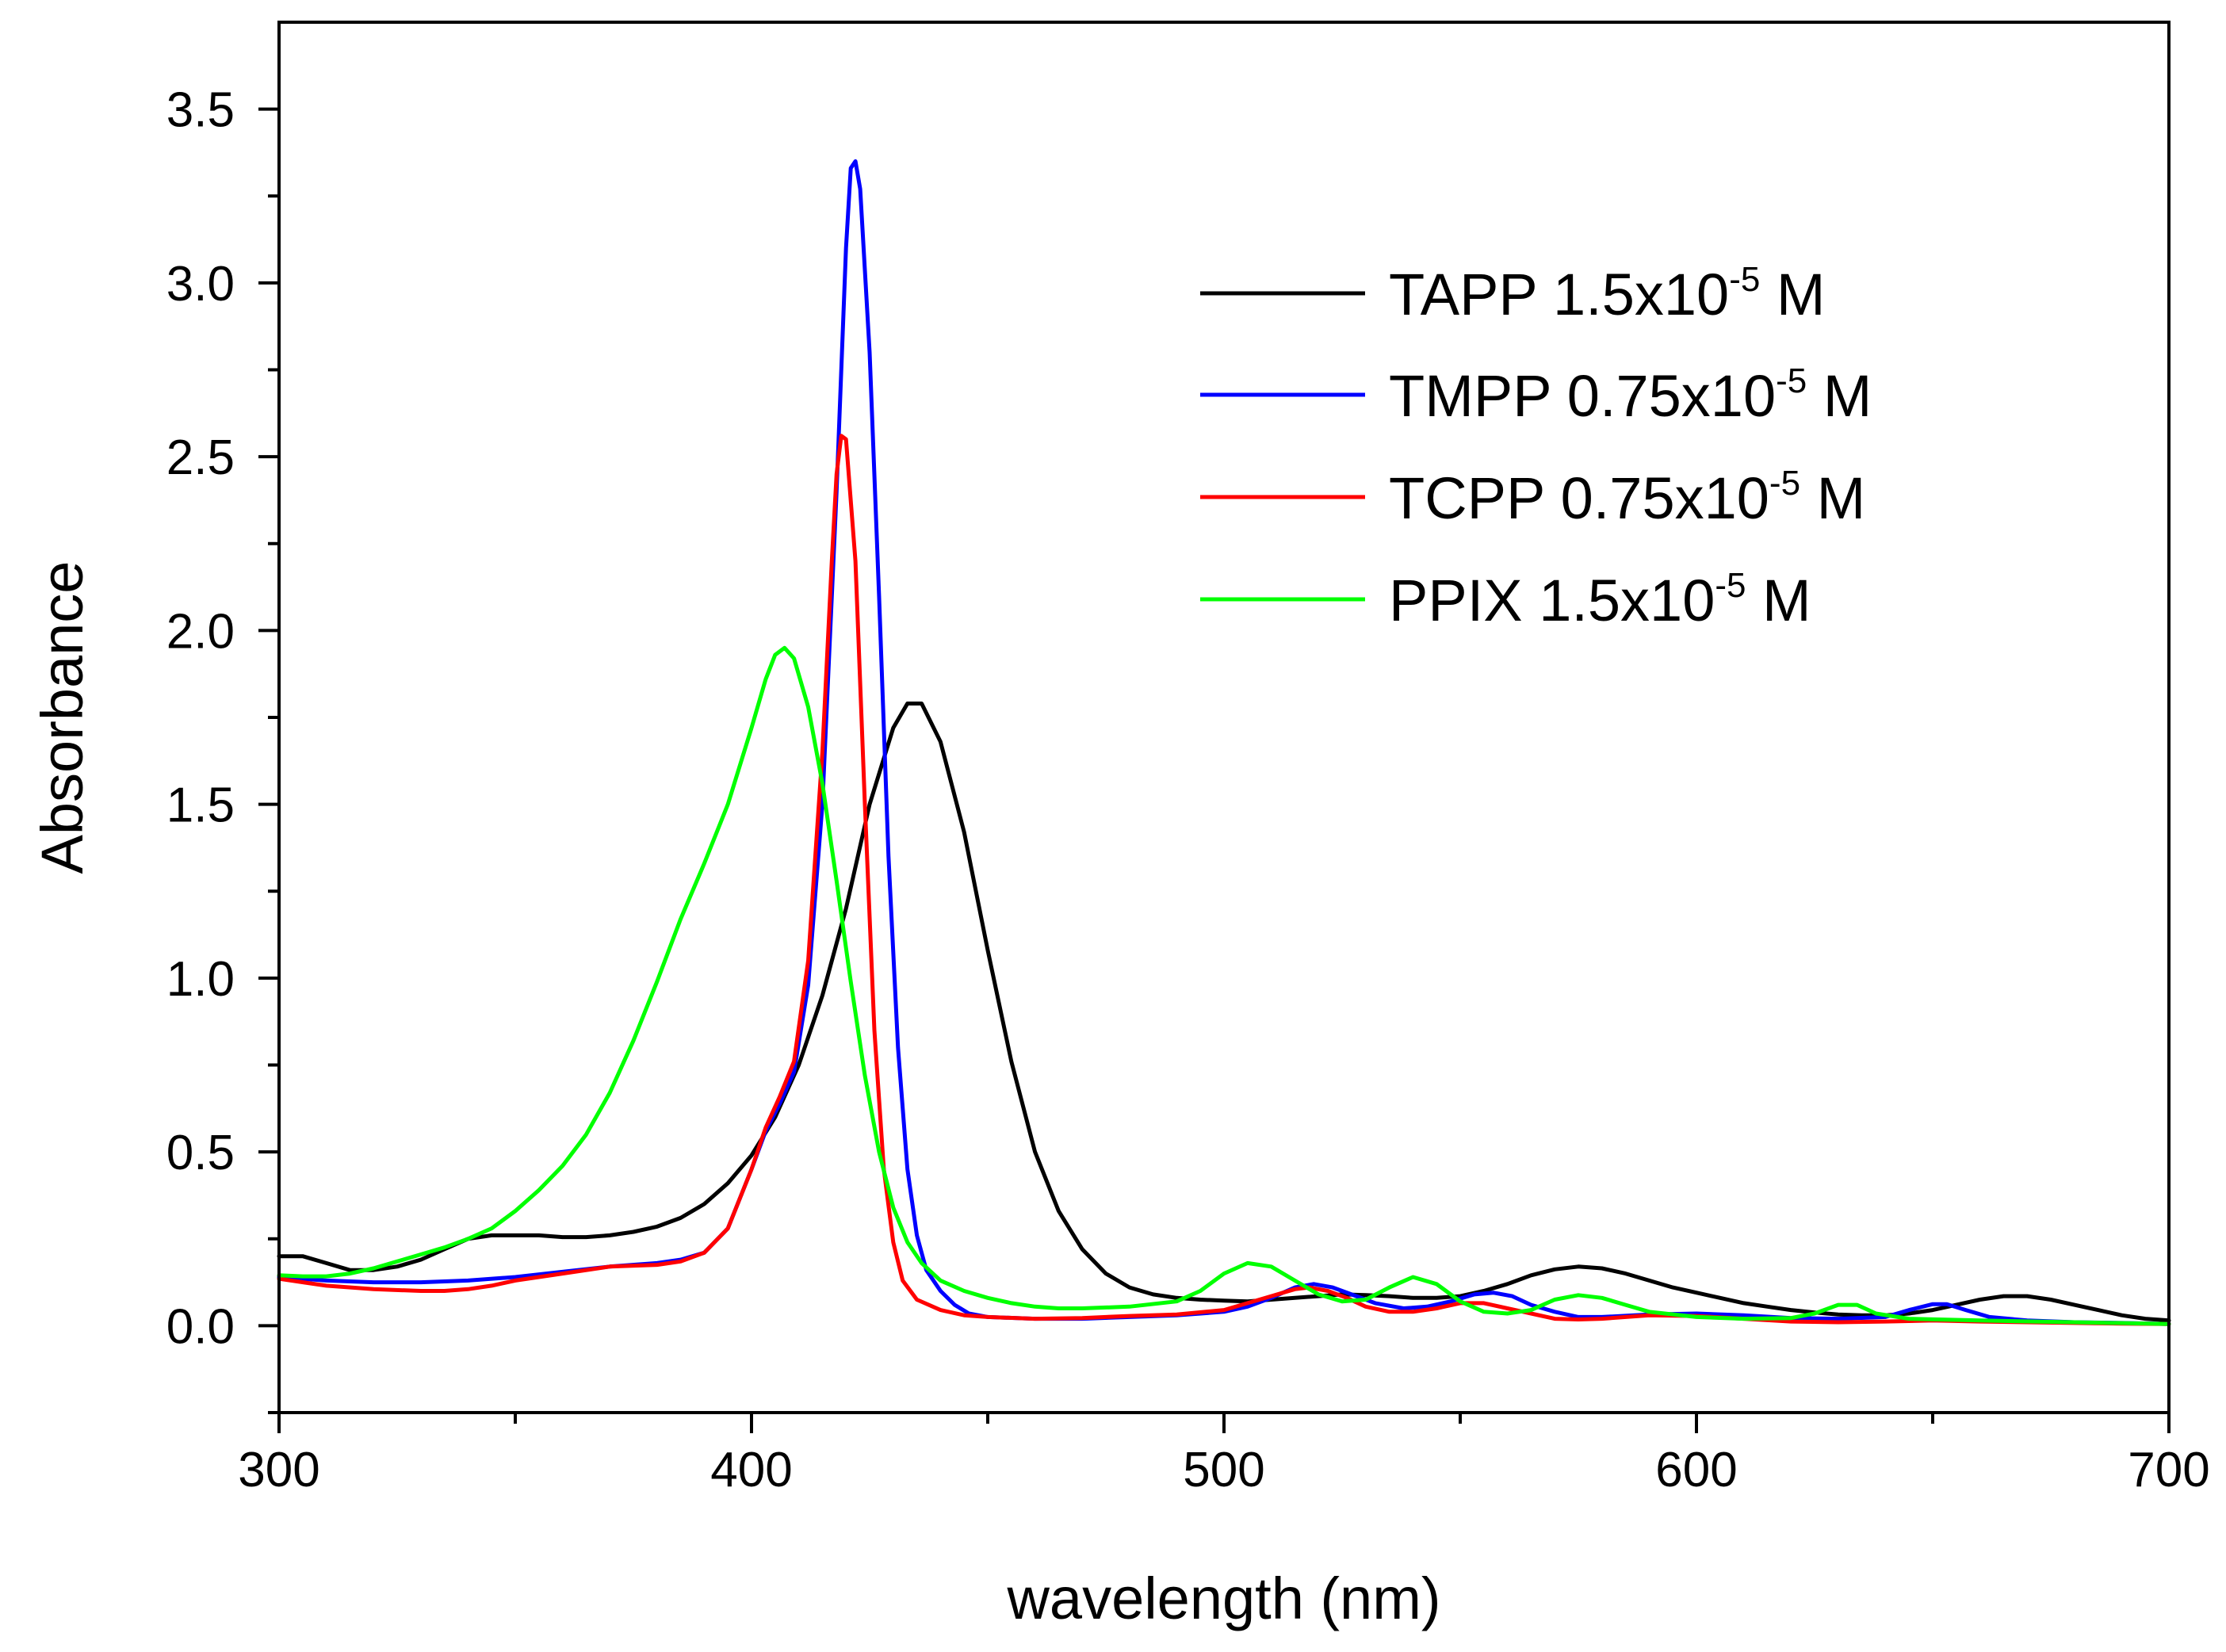  What do you see at coordinates (200, 806) in the screenshot?
I see `y-tick-label: 1.5` at bounding box center [200, 806].